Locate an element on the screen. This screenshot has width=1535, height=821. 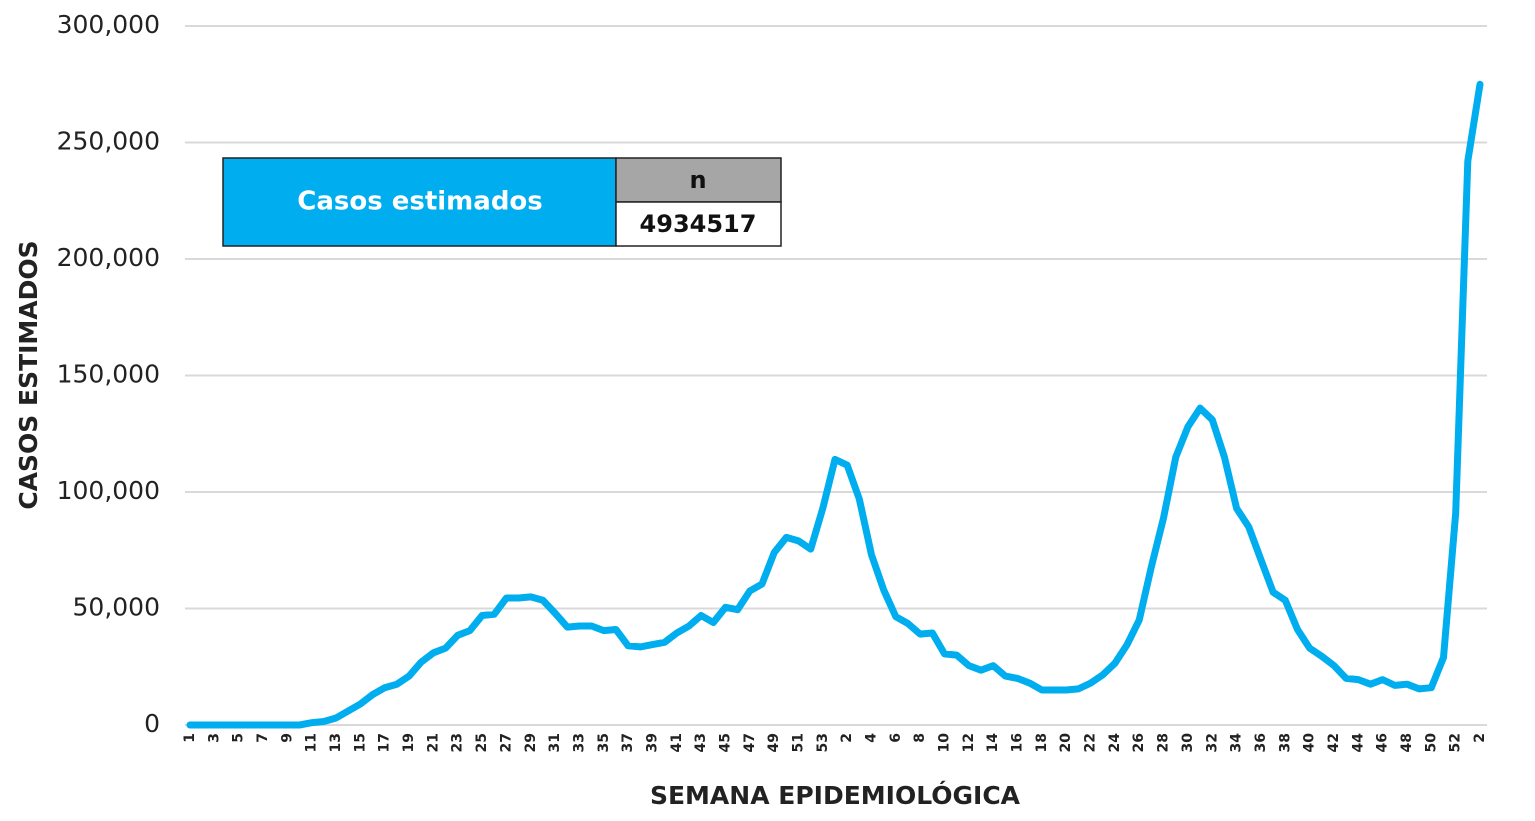
x-tick-label: 11 is located at coordinates (312, 742).